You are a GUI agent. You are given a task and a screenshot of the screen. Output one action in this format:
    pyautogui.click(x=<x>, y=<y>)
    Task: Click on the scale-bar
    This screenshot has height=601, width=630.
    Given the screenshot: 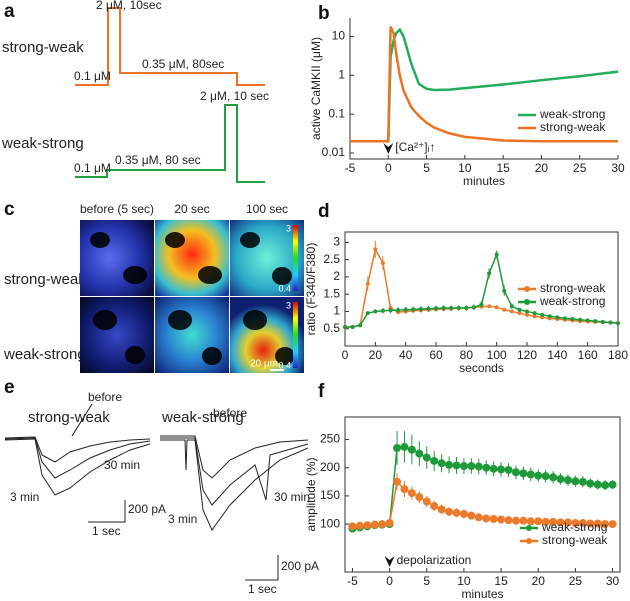 What is the action you would take?
    pyautogui.click(x=262, y=568)
    